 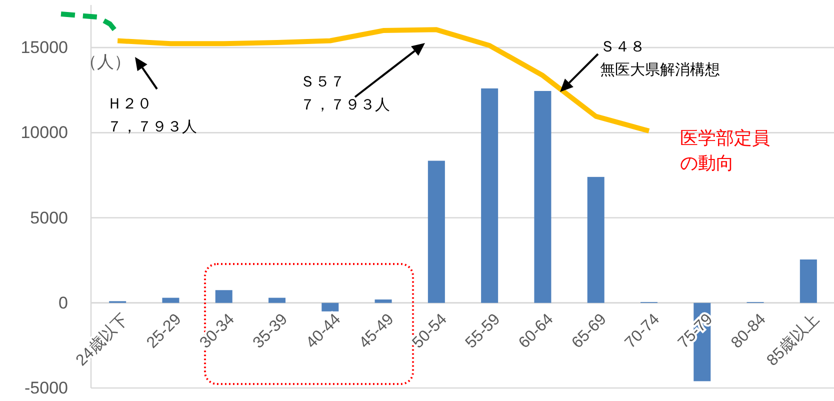 I want to click on y-tick-label: 0, so click(x=63, y=302).